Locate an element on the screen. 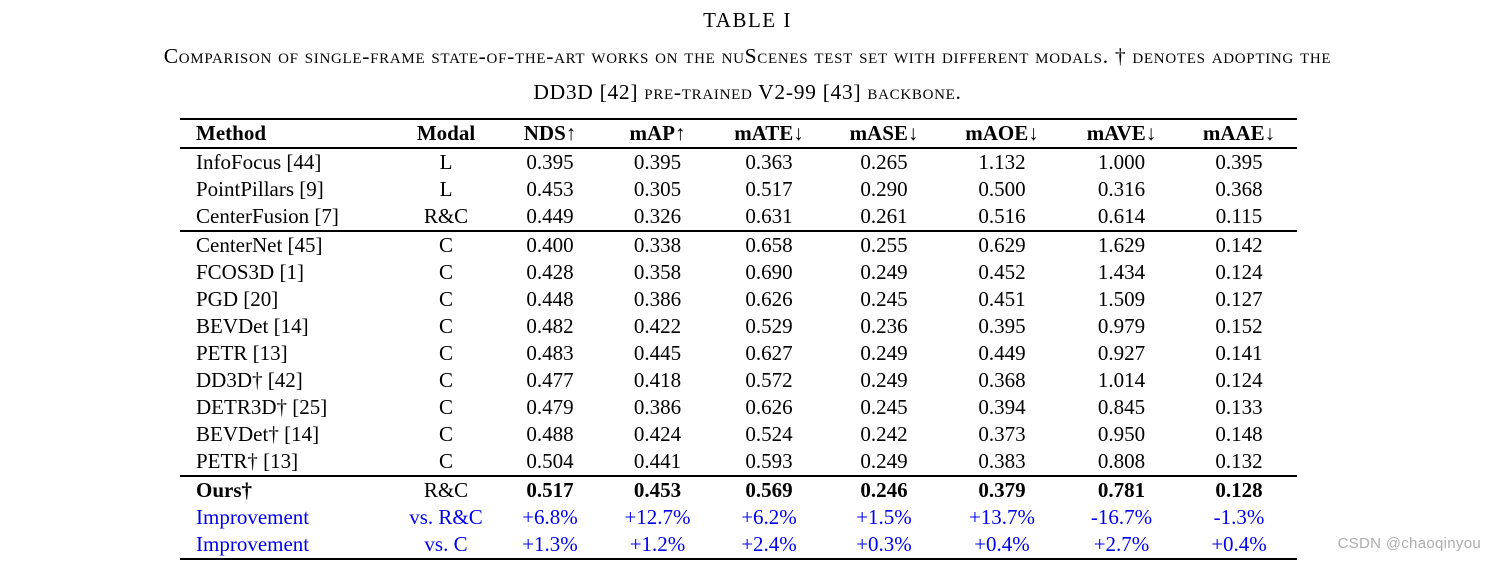 The width and height of the screenshot is (1495, 562). column-header: mAVE↓ is located at coordinates (1121, 134).